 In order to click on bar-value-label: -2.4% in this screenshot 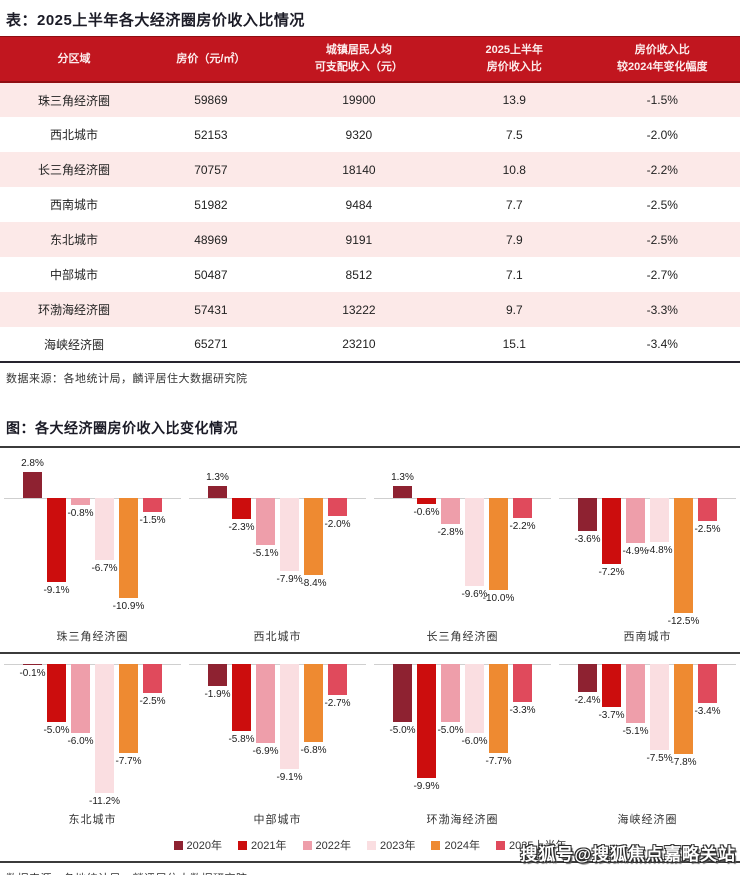, I will do `click(587, 701)`.